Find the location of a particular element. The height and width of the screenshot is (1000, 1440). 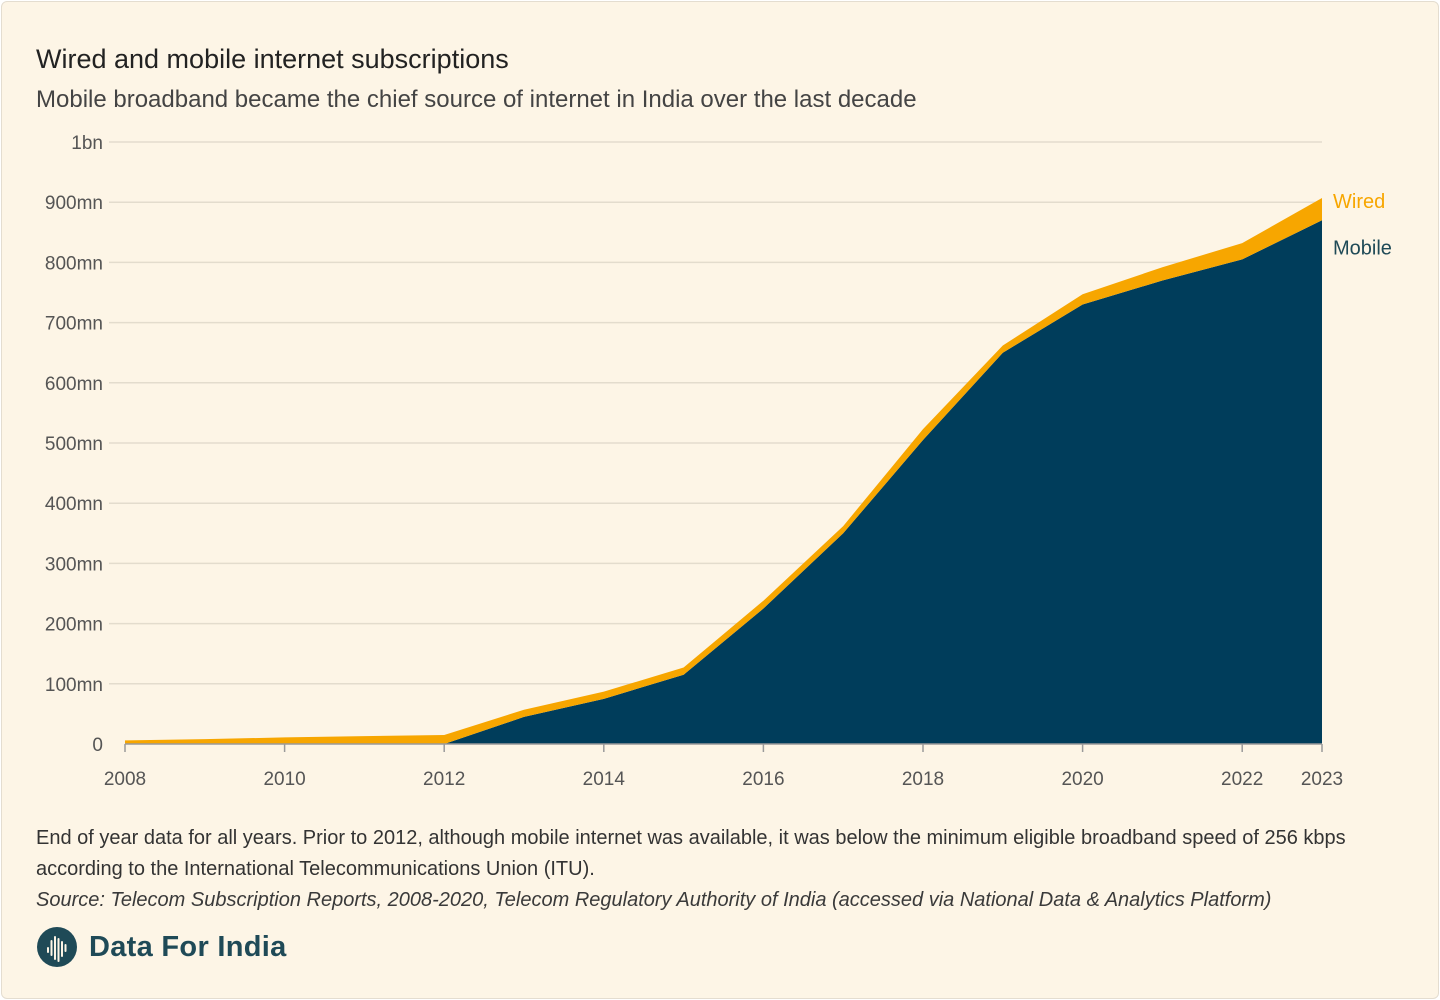

y-tick-label: 100mn is located at coordinates (74, 685).